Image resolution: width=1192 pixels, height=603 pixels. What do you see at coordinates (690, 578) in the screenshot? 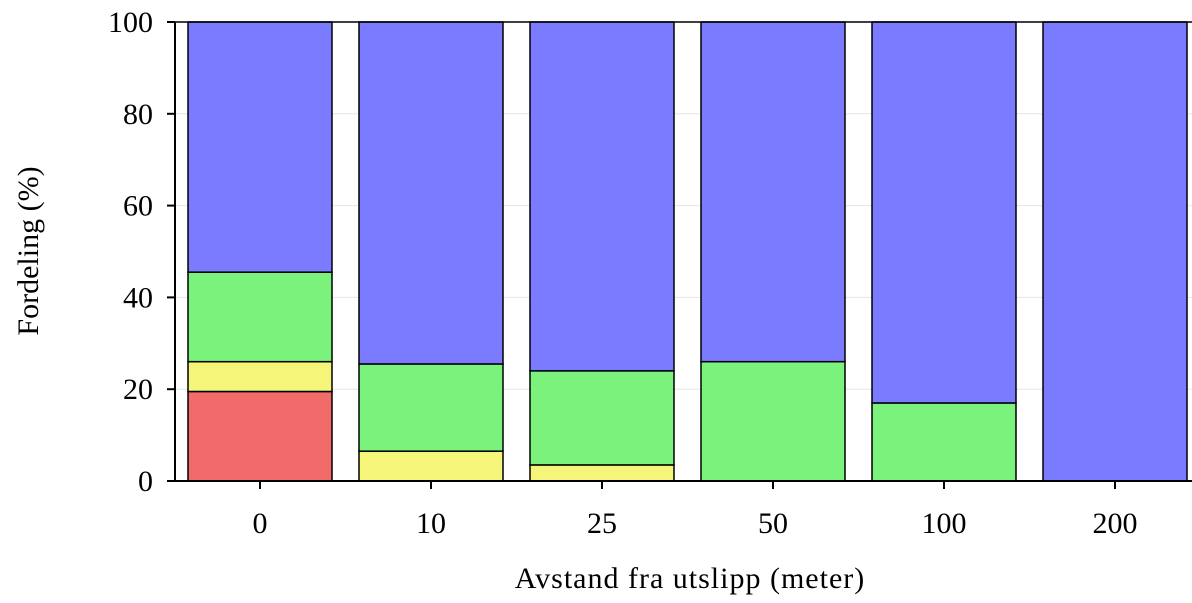
I see `x-axis-title: Avstand fra utslipp (meter)` at bounding box center [690, 578].